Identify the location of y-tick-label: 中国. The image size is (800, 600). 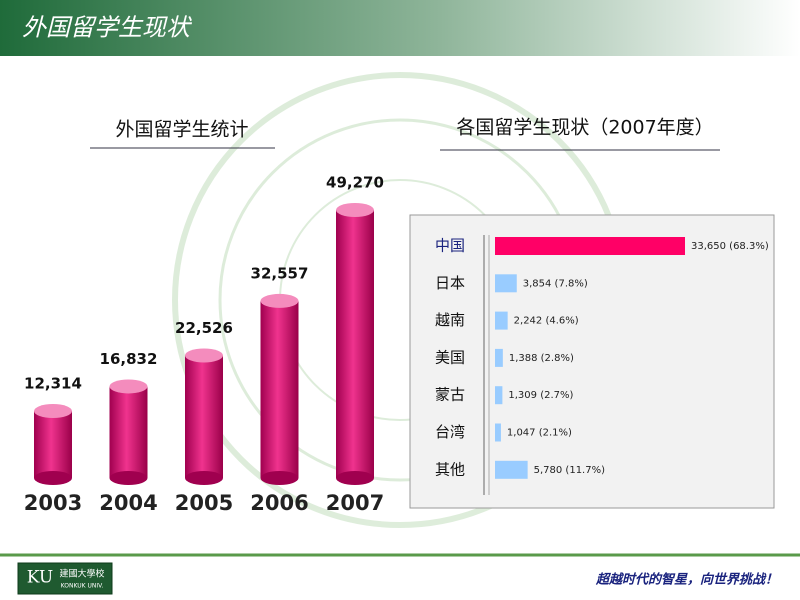
(450, 246).